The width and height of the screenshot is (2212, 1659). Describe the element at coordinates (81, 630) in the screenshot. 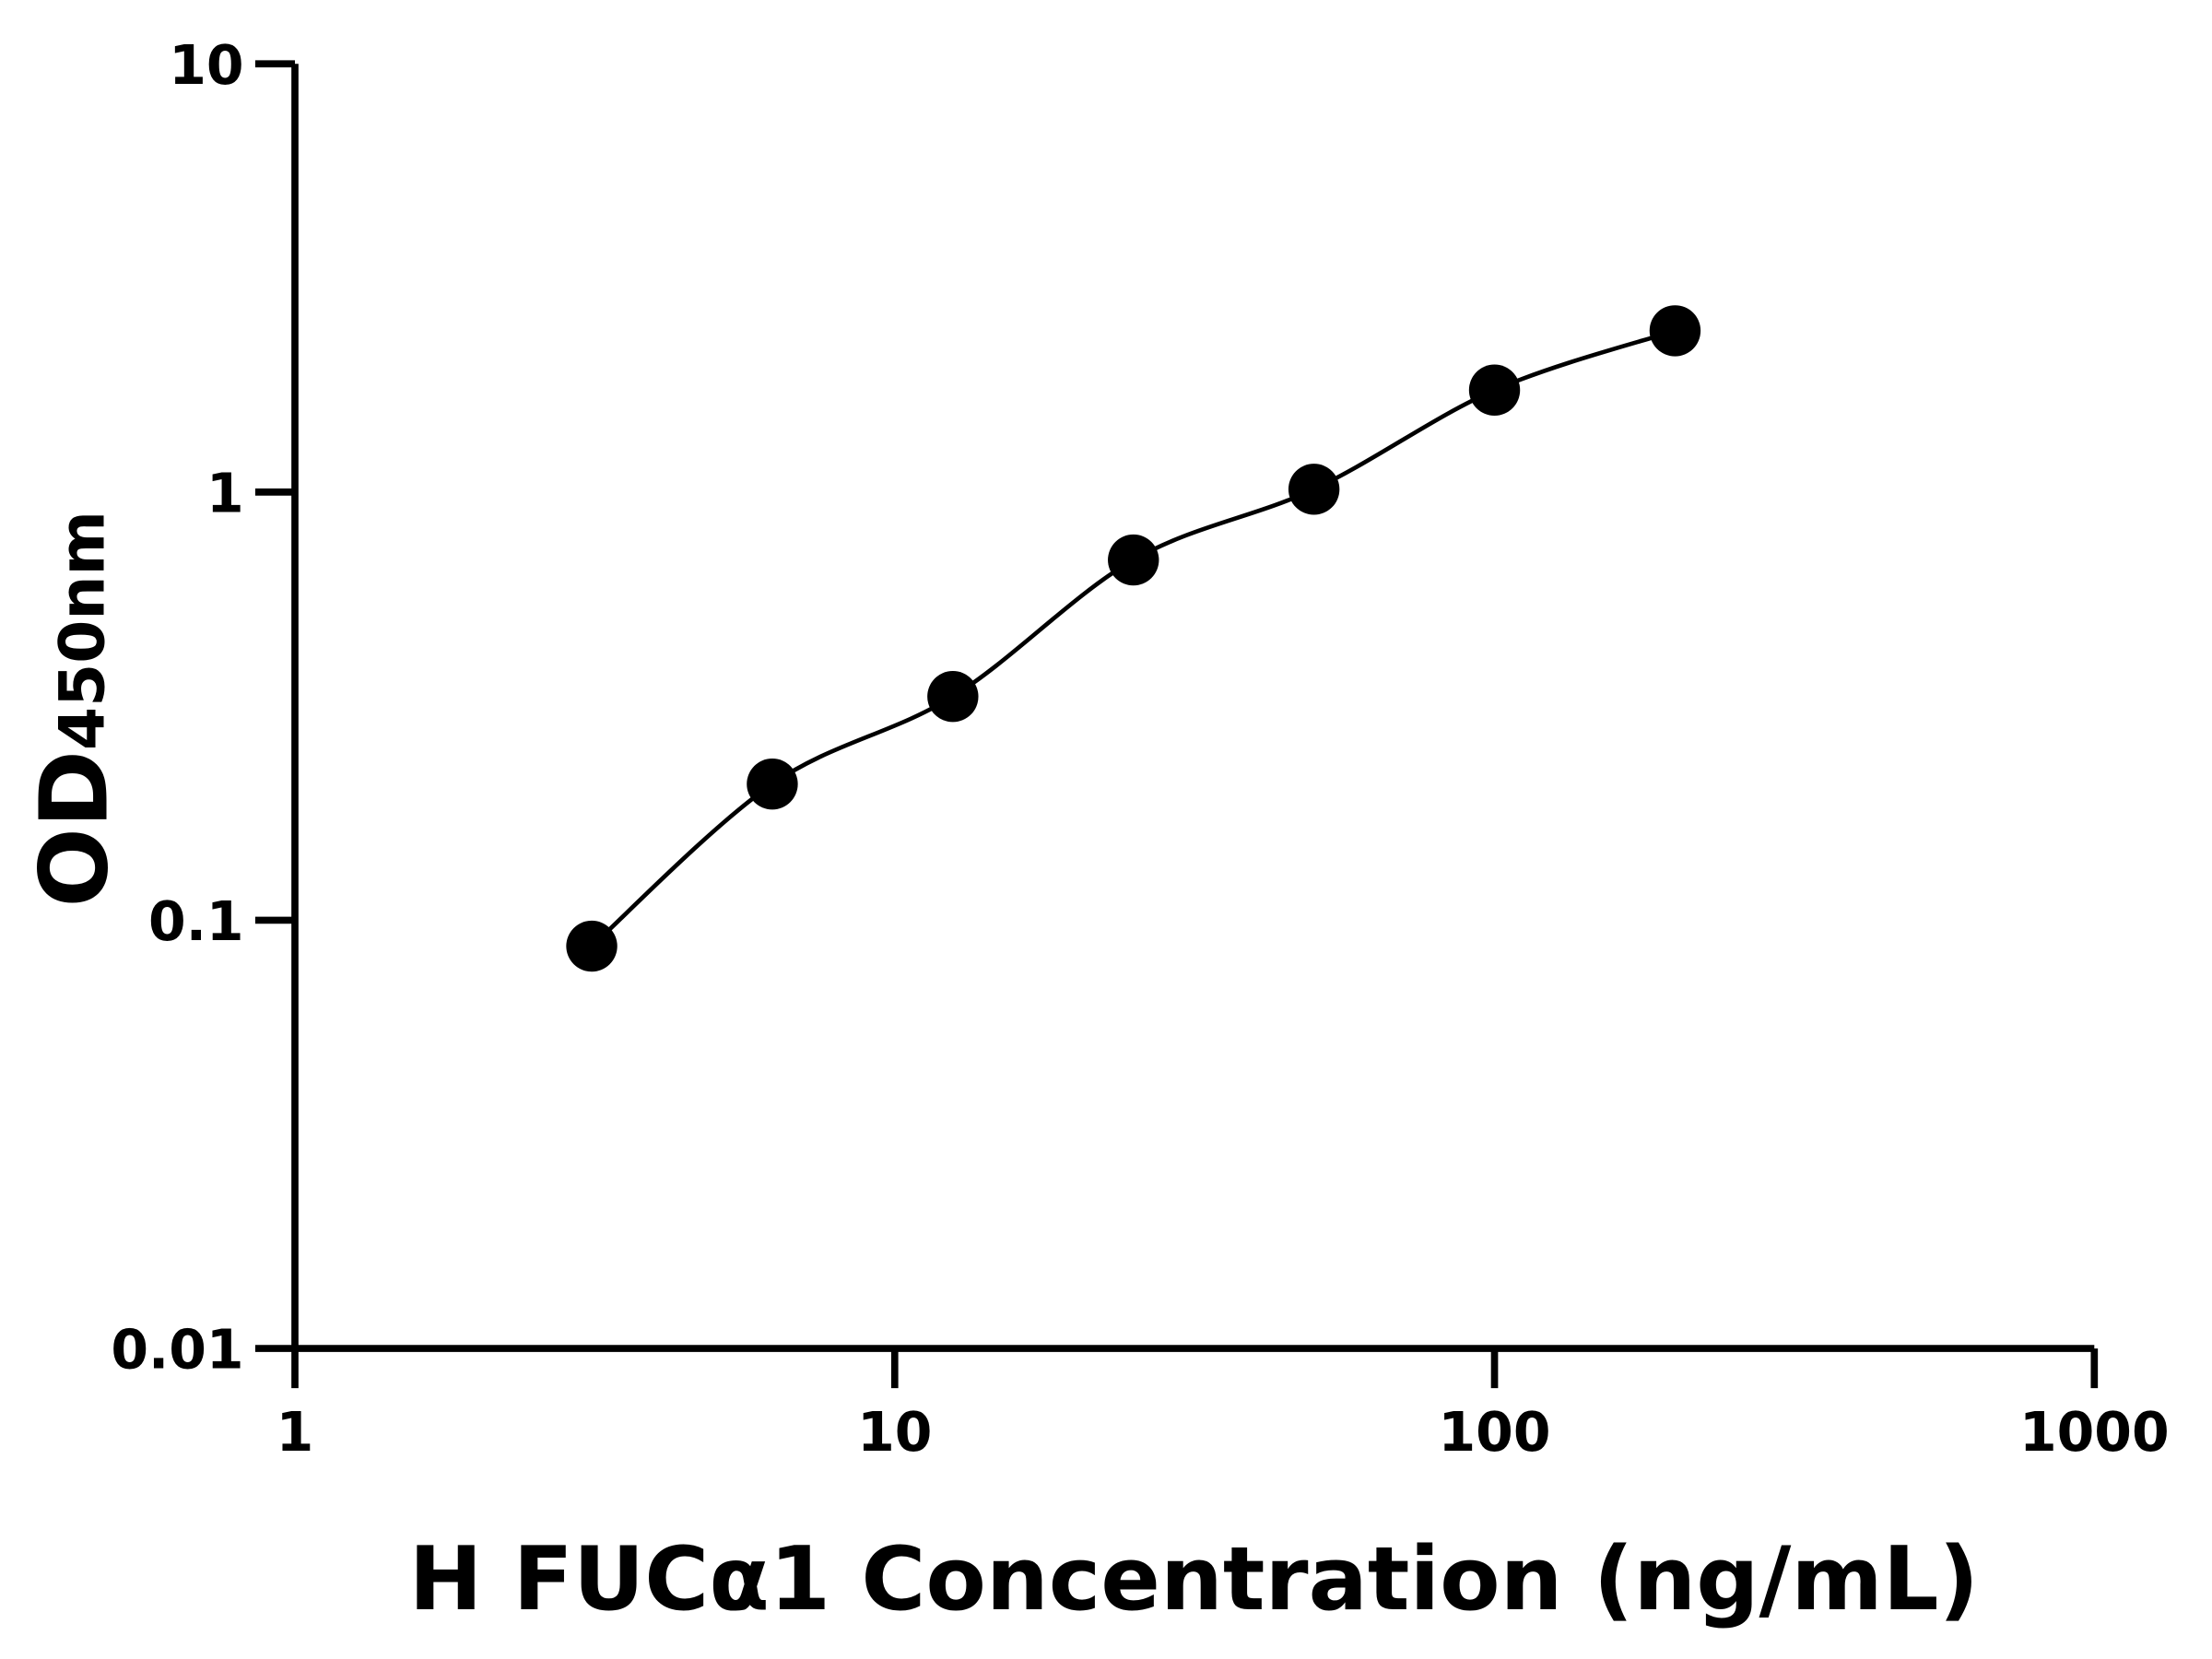

I see `y-axis-label-sub: 450nm` at that location.